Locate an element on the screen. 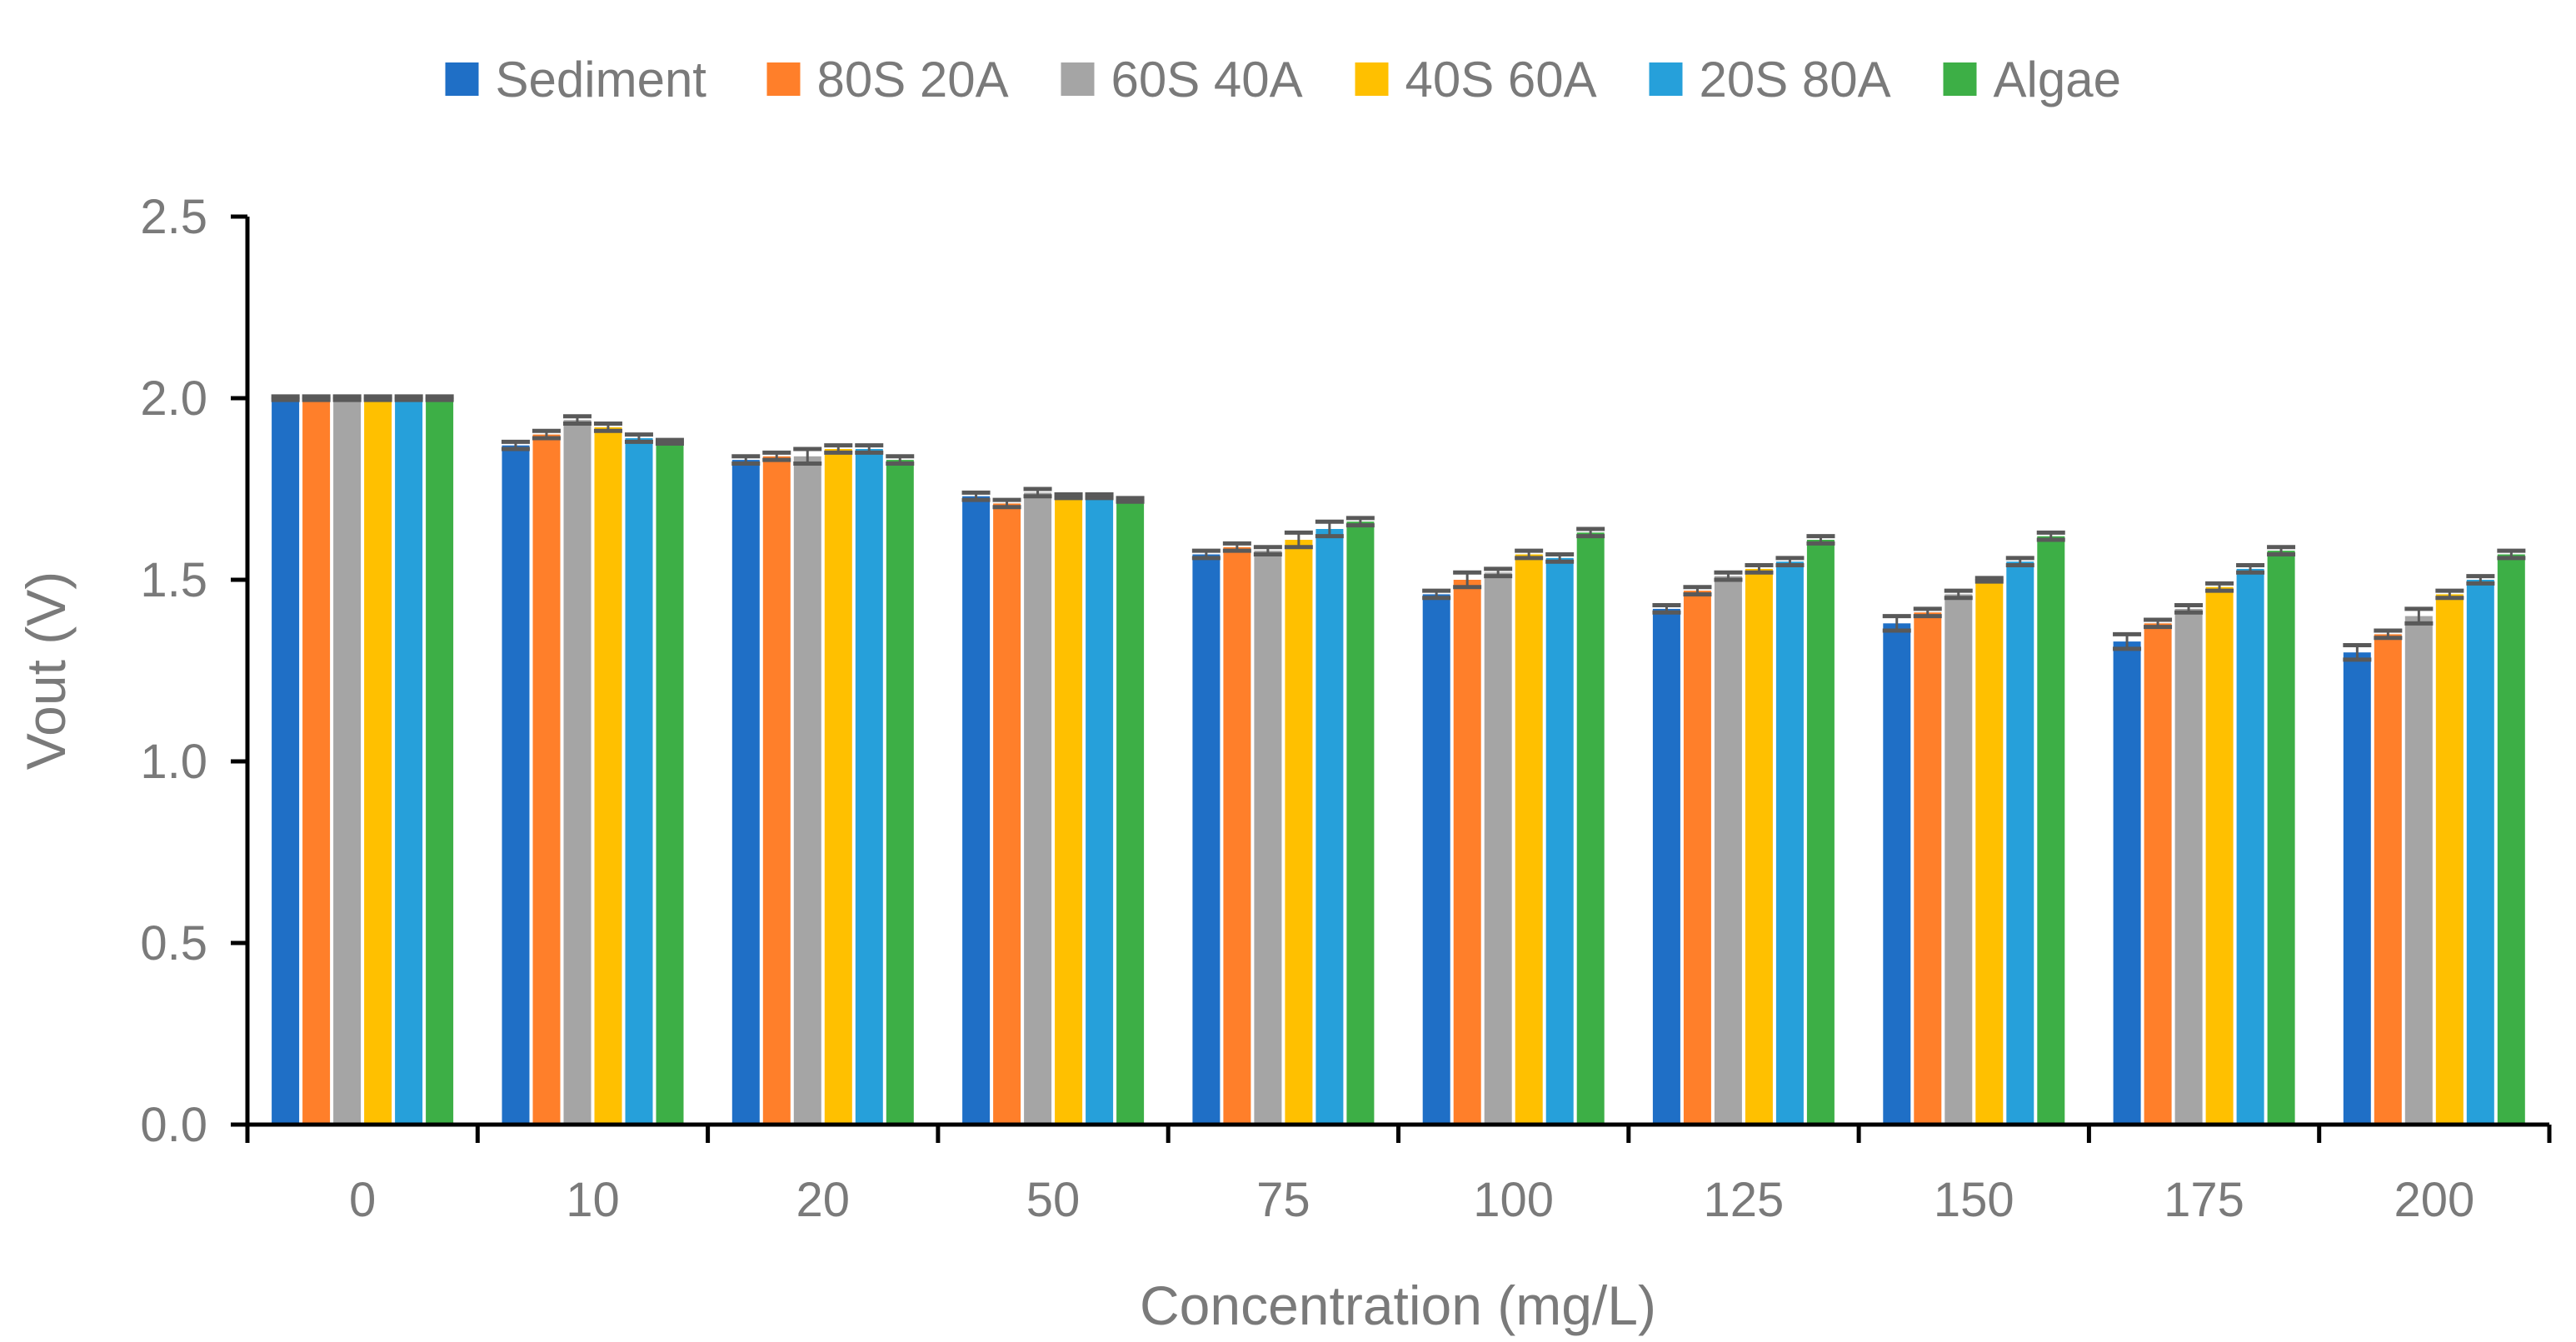 The height and width of the screenshot is (1342, 2576). legend-label: 80S 20A is located at coordinates (913, 79).